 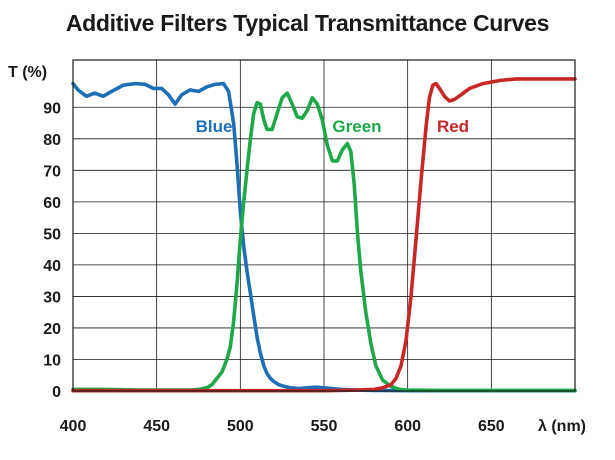 I want to click on y-tick-label: 50, so click(x=52, y=234).